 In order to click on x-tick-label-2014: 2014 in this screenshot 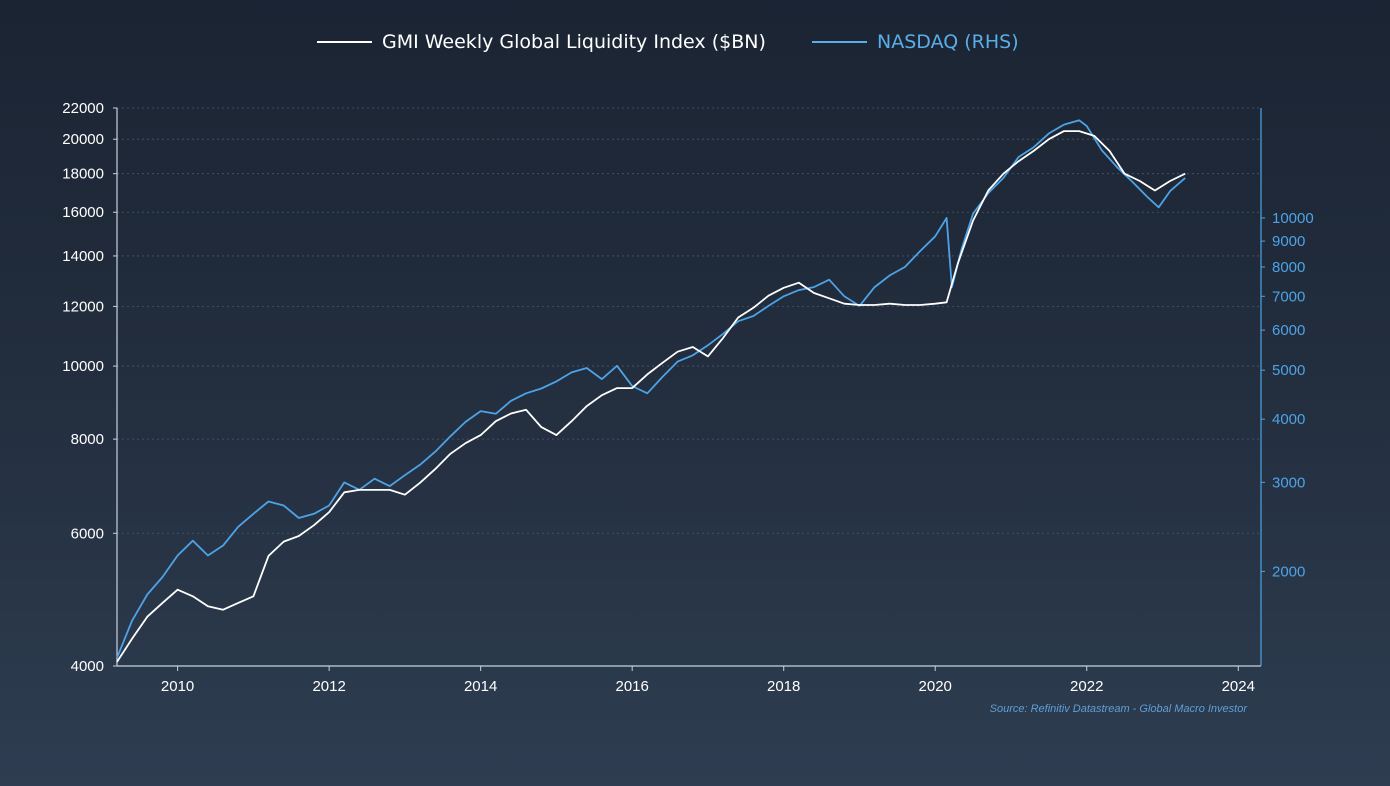, I will do `click(480, 686)`.